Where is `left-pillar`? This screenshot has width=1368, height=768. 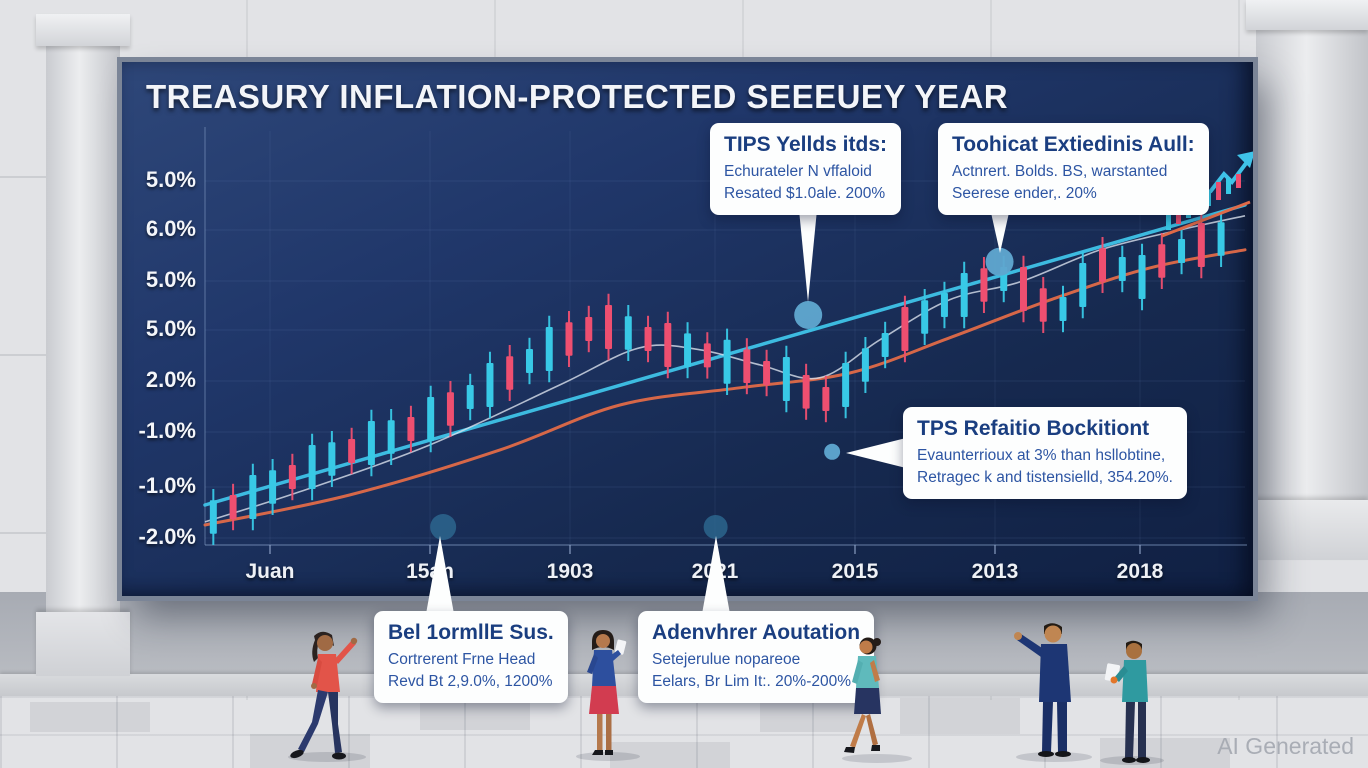
left-pillar is located at coordinates (83, 345).